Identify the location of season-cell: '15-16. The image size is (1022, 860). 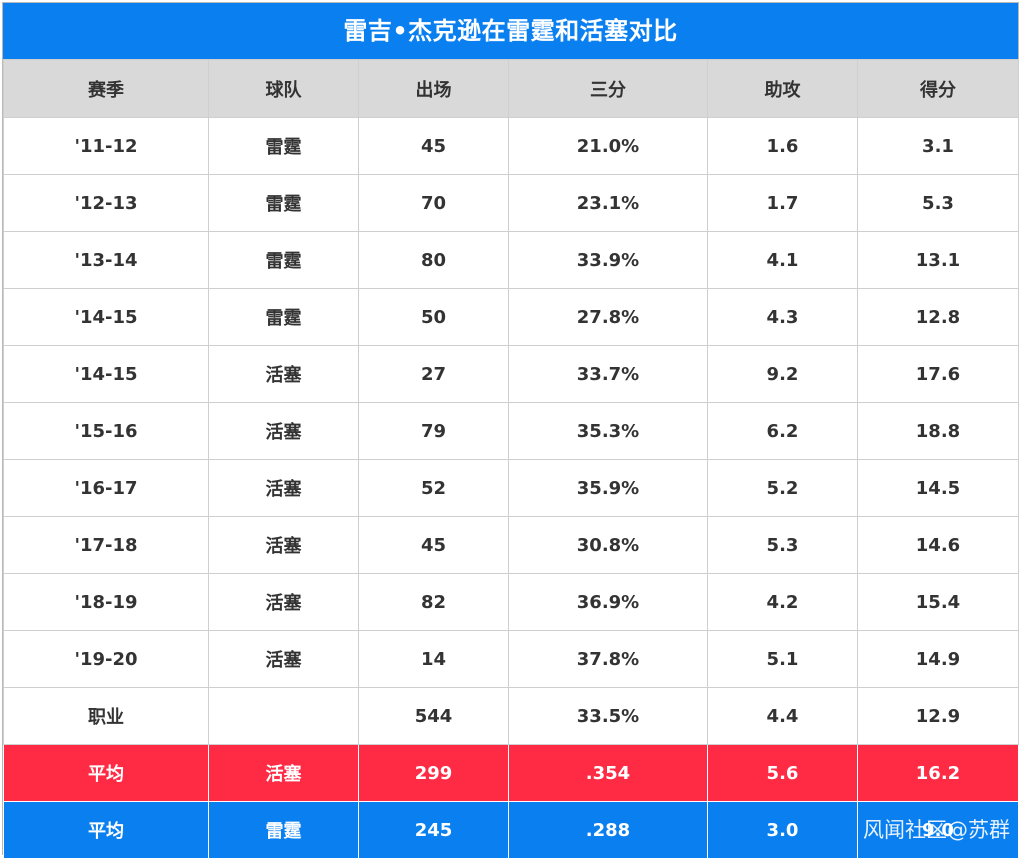
(106, 431).